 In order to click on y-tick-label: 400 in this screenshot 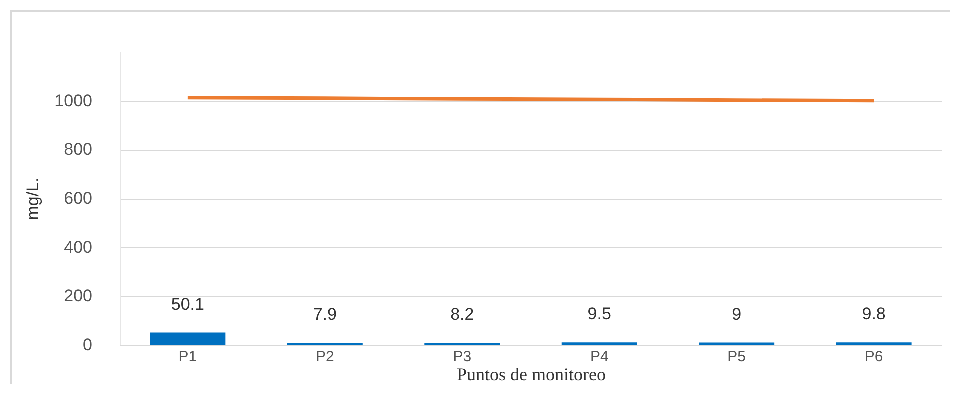, I will do `click(78, 247)`.